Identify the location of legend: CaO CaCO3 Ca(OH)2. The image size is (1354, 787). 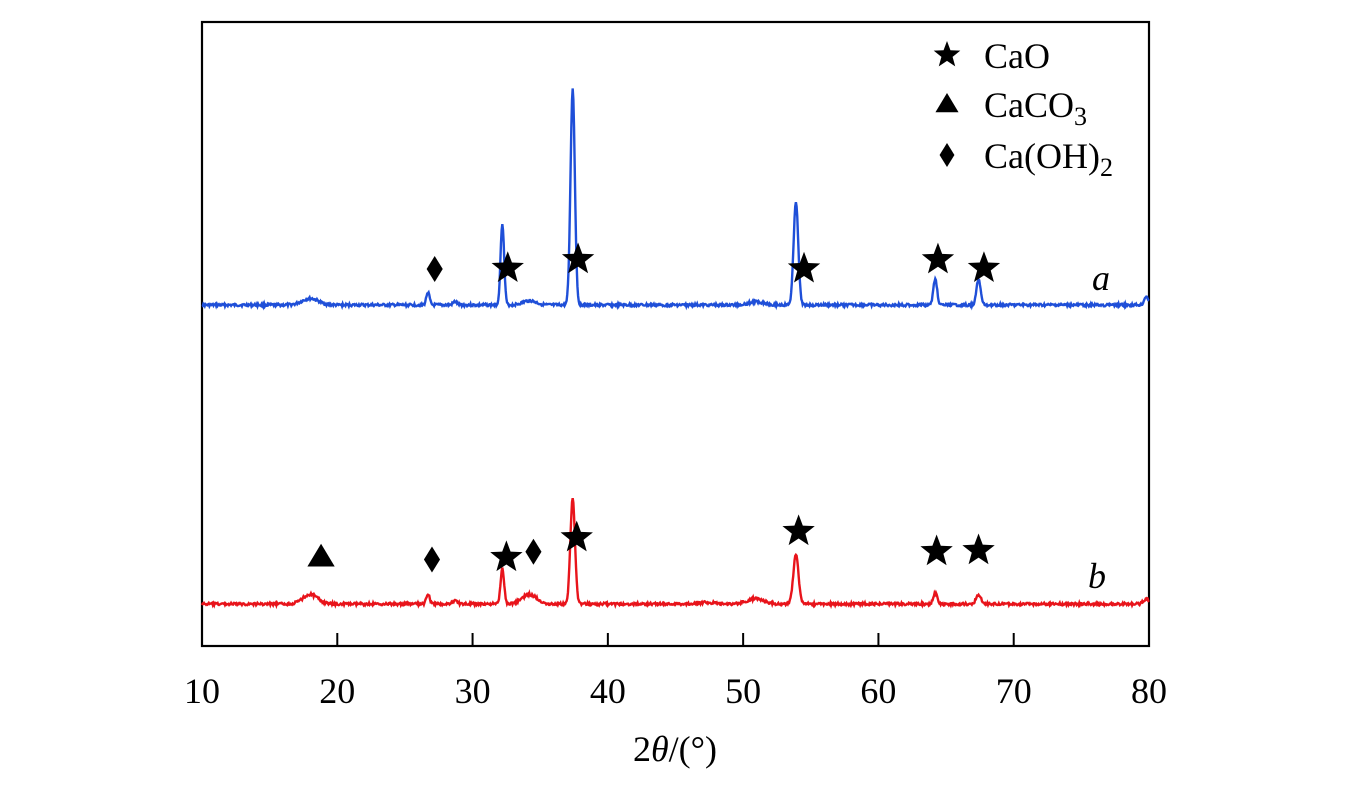
(1023, 109).